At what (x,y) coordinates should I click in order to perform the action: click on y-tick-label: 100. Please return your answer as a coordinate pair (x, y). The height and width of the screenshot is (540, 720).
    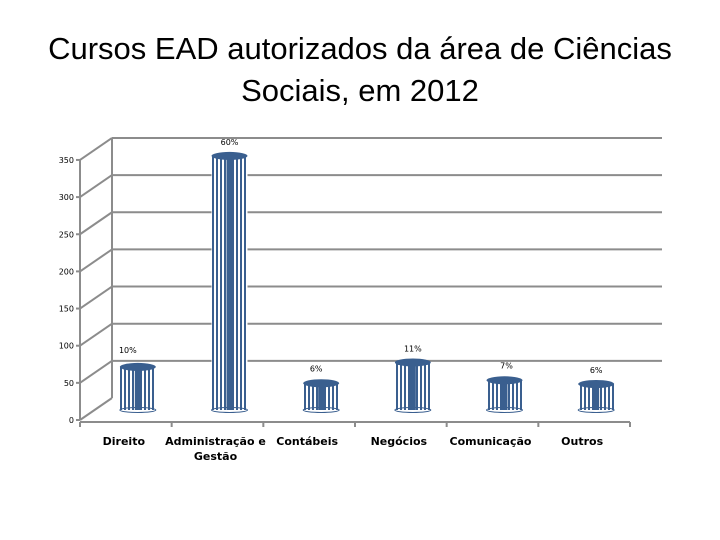
    Looking at the image, I should click on (66, 346).